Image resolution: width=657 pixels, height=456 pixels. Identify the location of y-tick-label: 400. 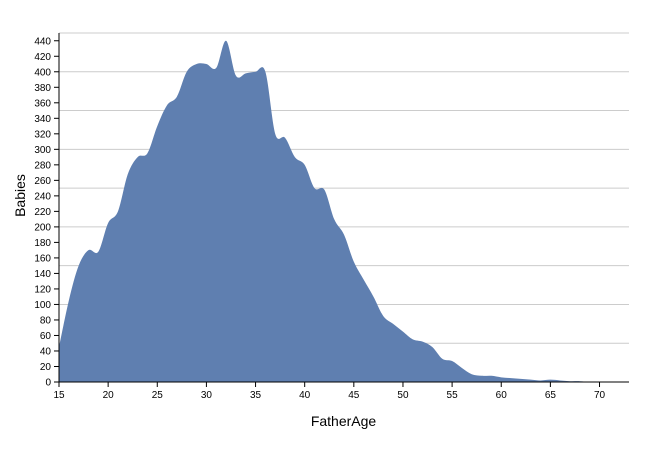
(42, 72).